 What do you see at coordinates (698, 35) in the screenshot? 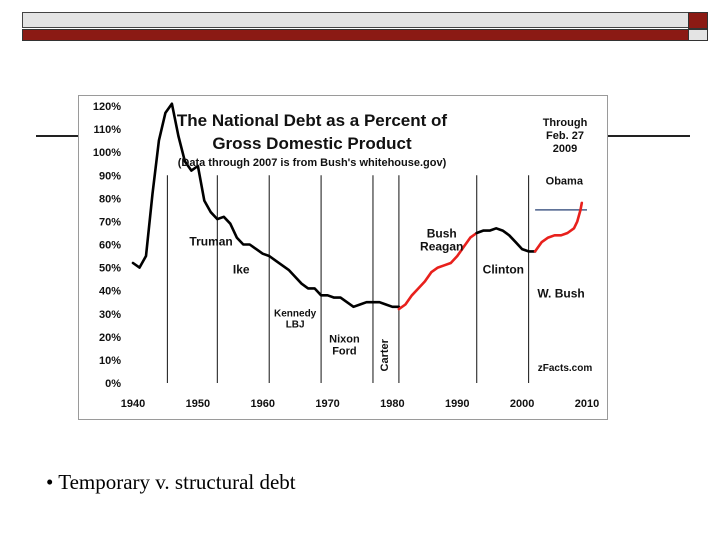
I see `header-corner-square-gray` at bounding box center [698, 35].